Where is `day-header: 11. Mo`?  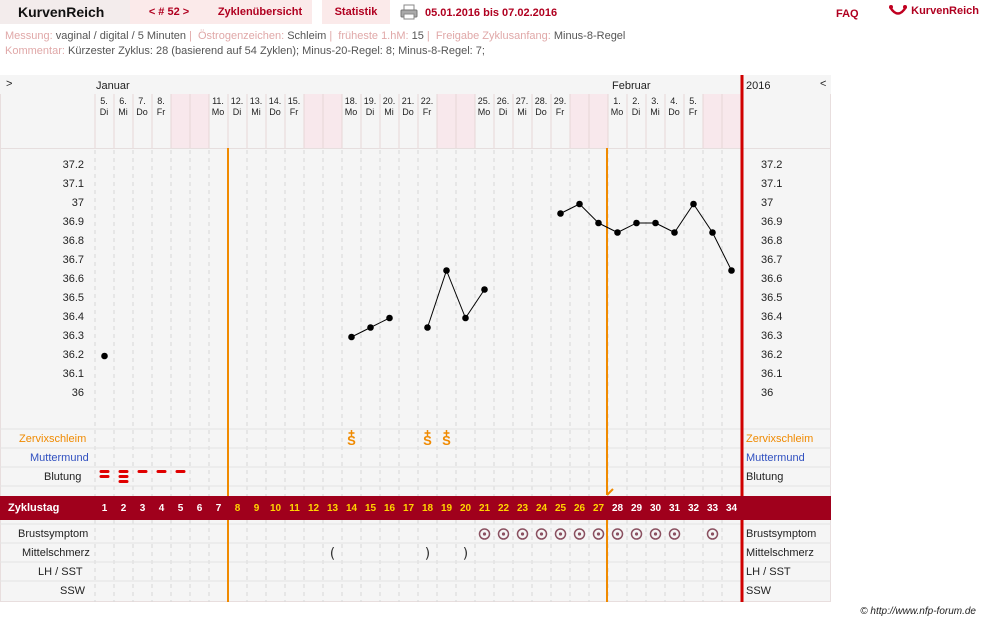 day-header: 11. Mo is located at coordinates (218, 107).